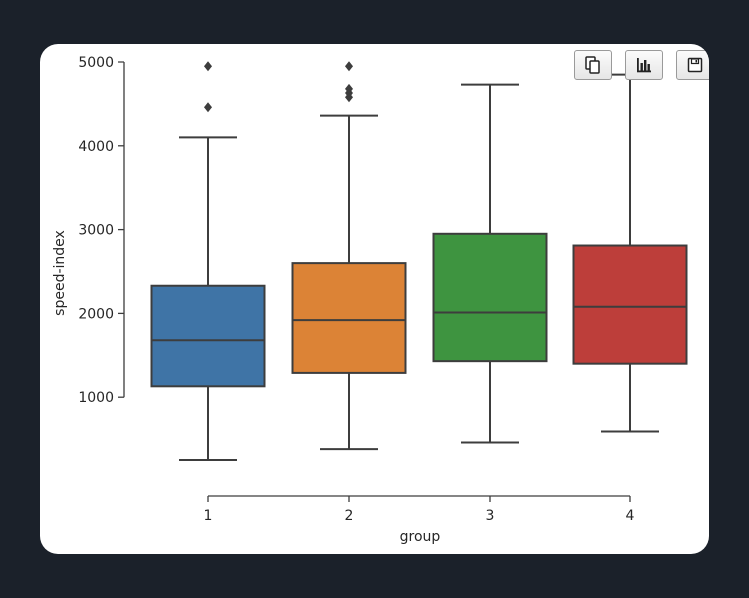  I want to click on y-tick-label-2000: 2000, so click(96, 314).